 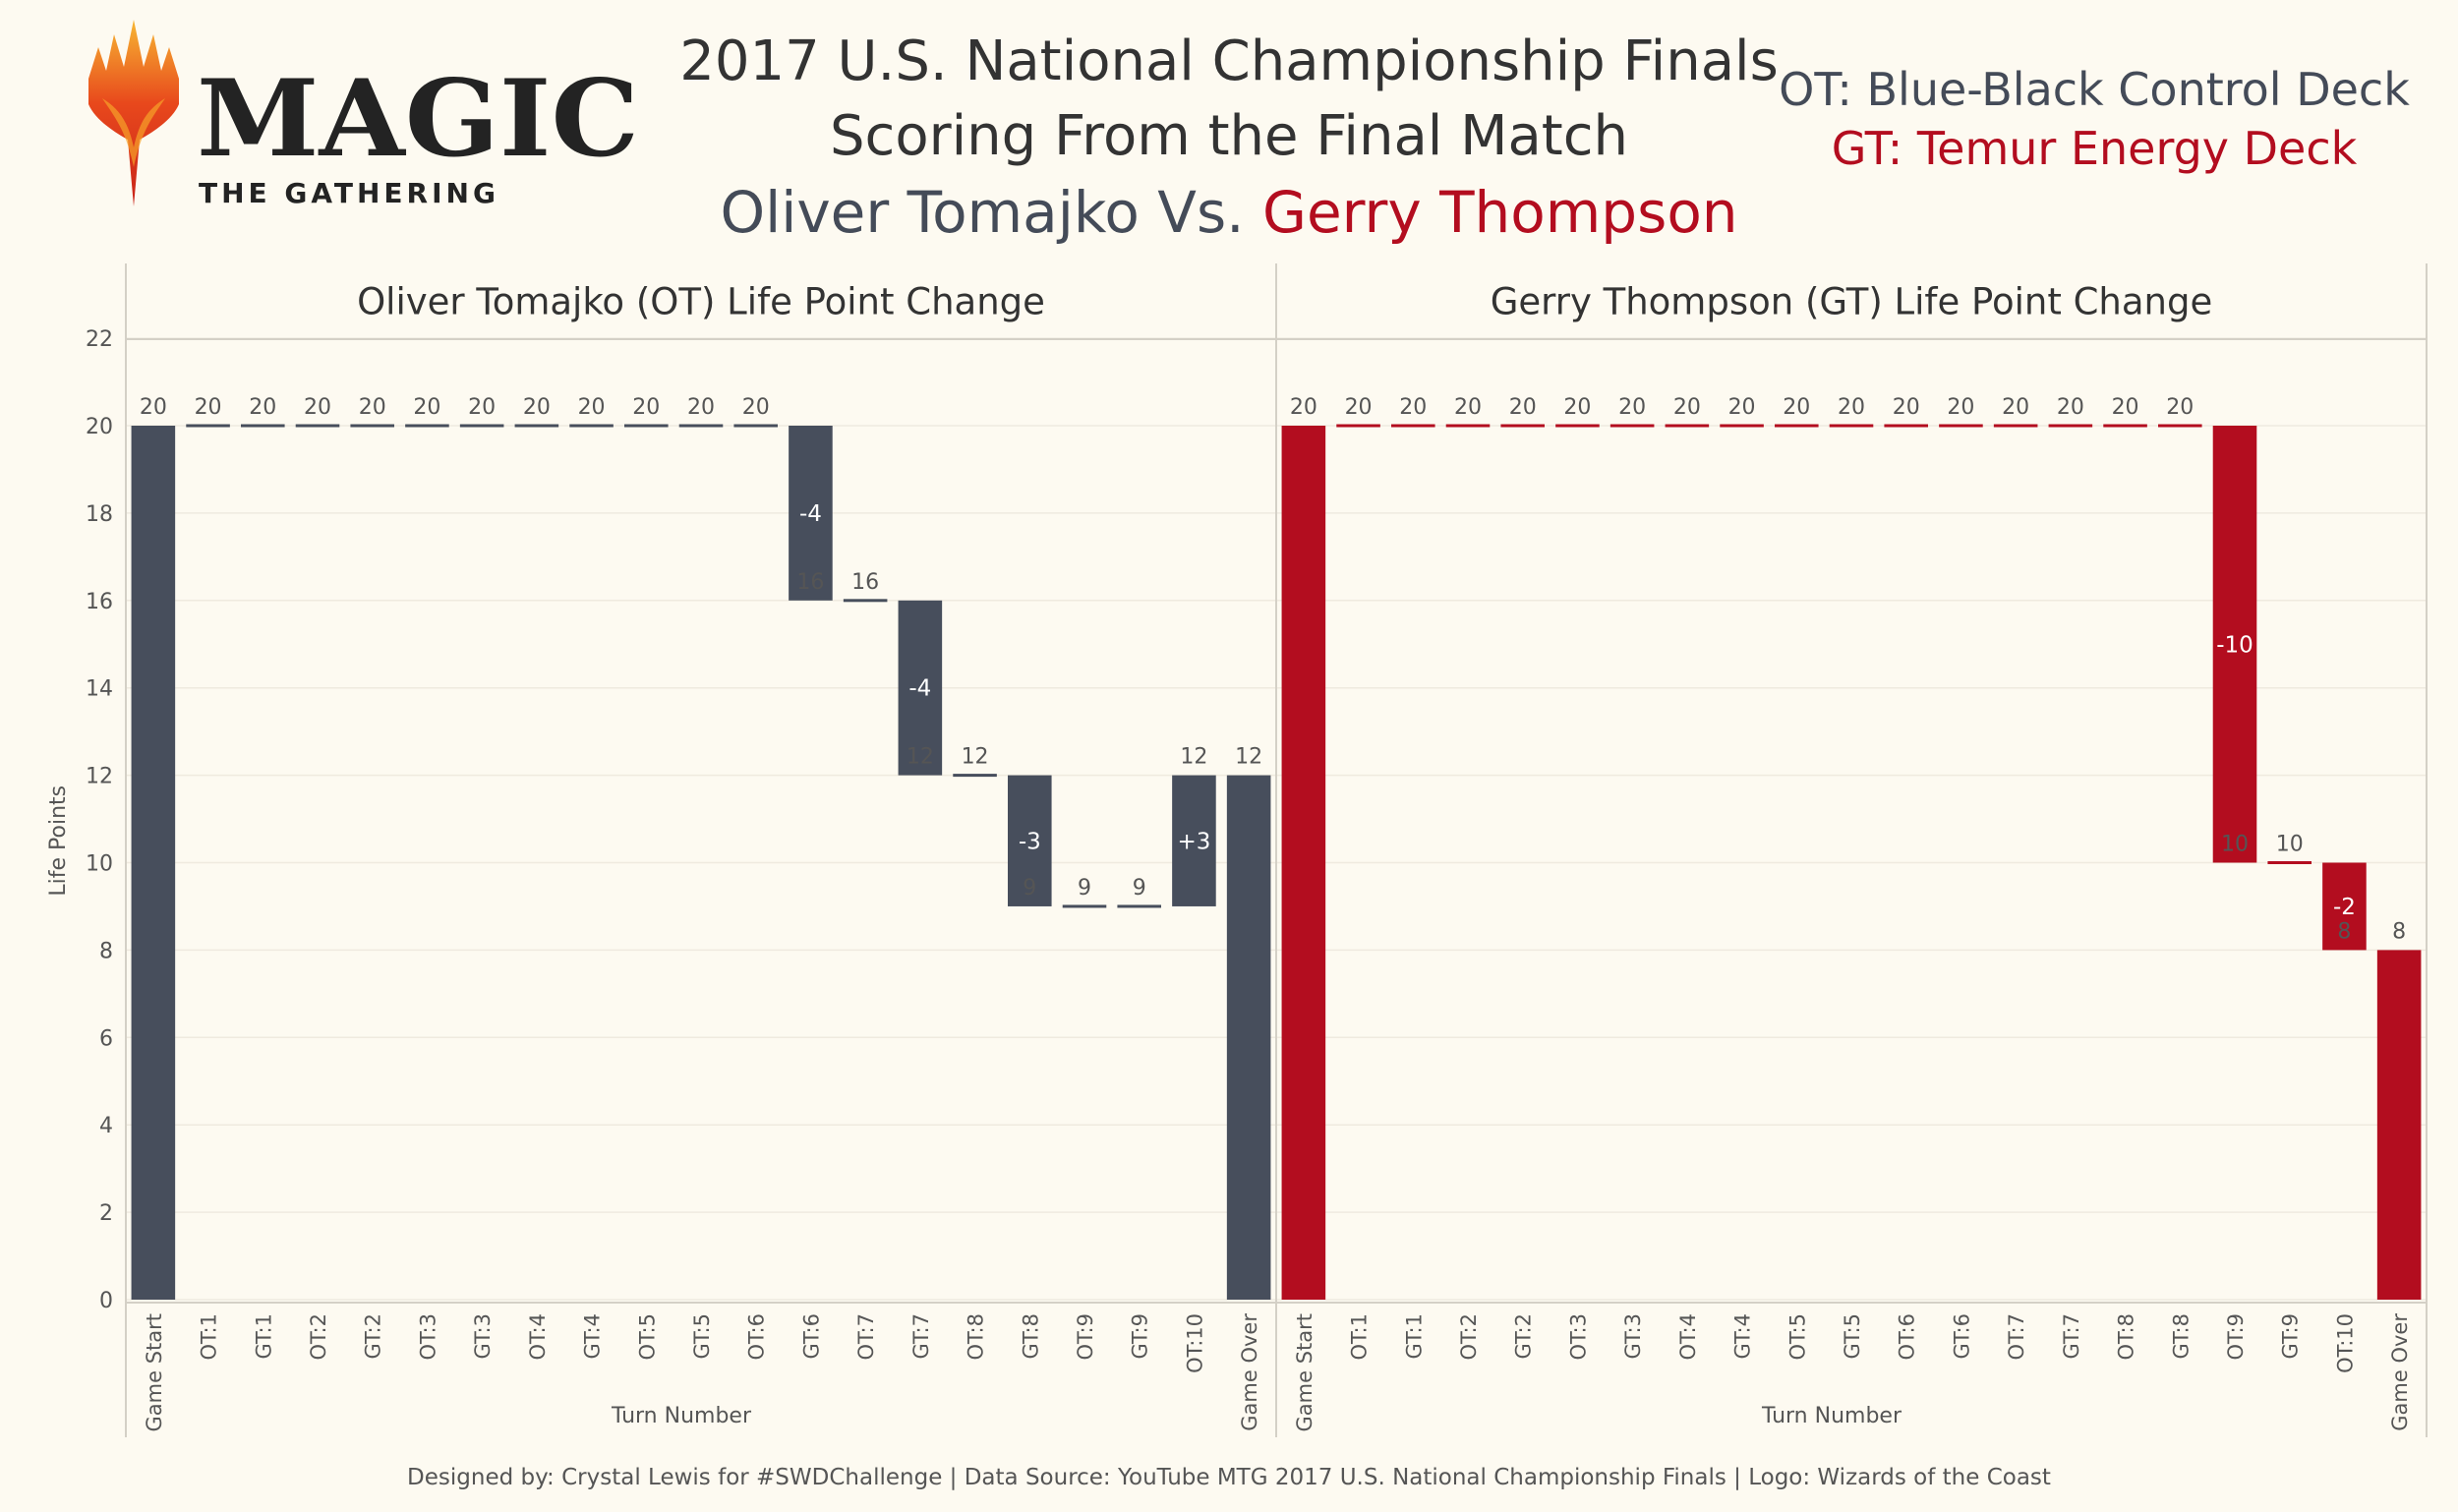 I want to click on panel-title: Oliver Tomajko (OT) Life Point Change, so click(x=701, y=302).